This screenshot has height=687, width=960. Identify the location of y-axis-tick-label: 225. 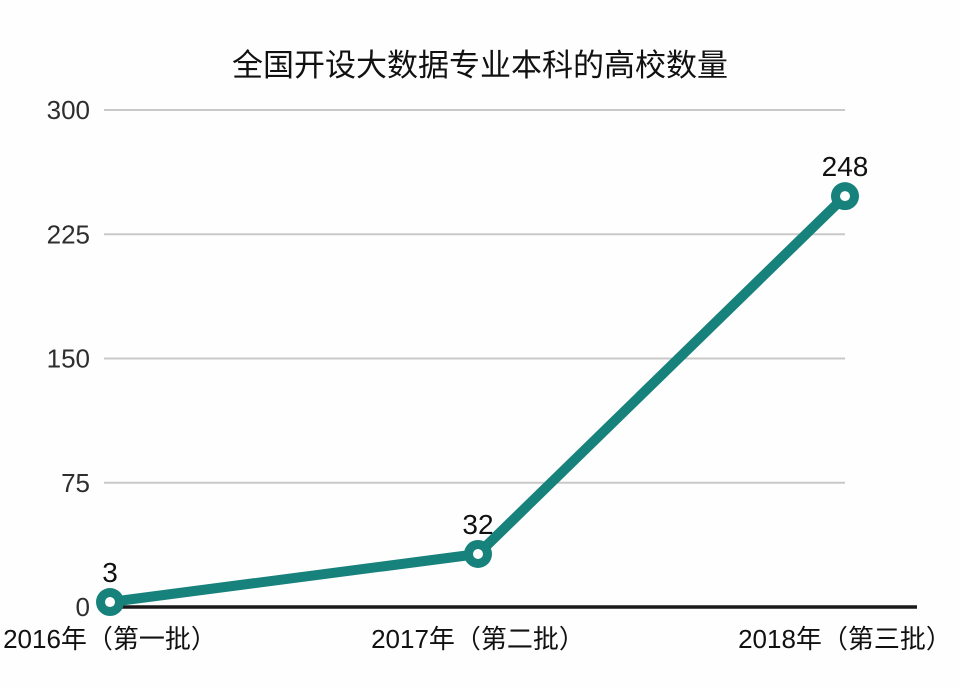
(68, 234).